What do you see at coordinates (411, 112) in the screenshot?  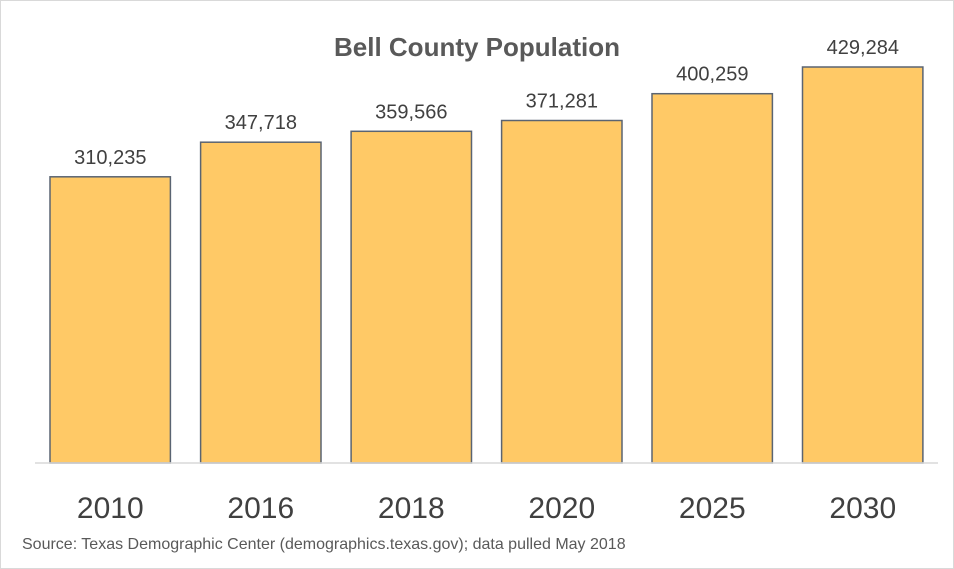 I see `data-label-2018: 359,566` at bounding box center [411, 112].